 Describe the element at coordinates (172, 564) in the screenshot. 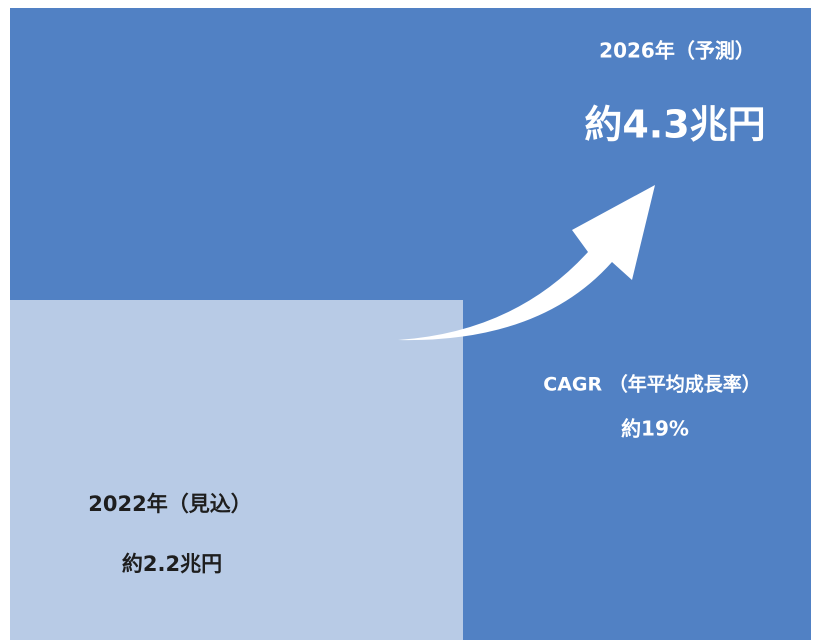

I see `estimate-value: 約2.2兆円` at that location.